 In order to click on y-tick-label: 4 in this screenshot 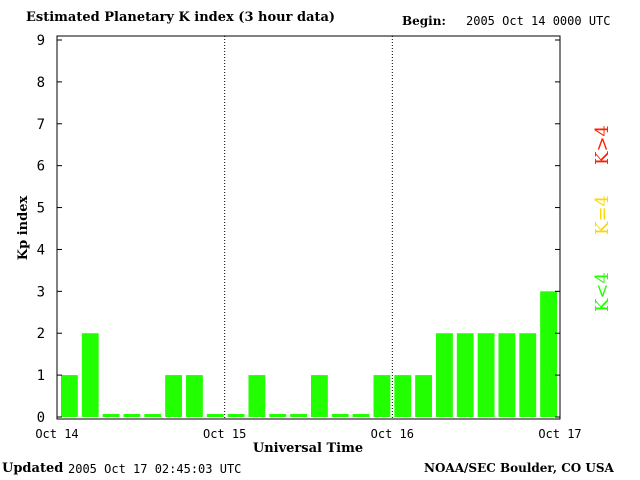, I will do `click(41, 250)`.